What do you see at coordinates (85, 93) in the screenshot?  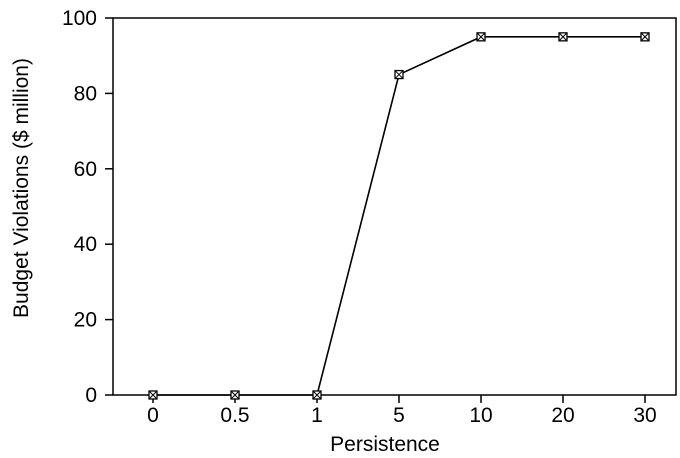 I see `y-tick-label: 80` at bounding box center [85, 93].